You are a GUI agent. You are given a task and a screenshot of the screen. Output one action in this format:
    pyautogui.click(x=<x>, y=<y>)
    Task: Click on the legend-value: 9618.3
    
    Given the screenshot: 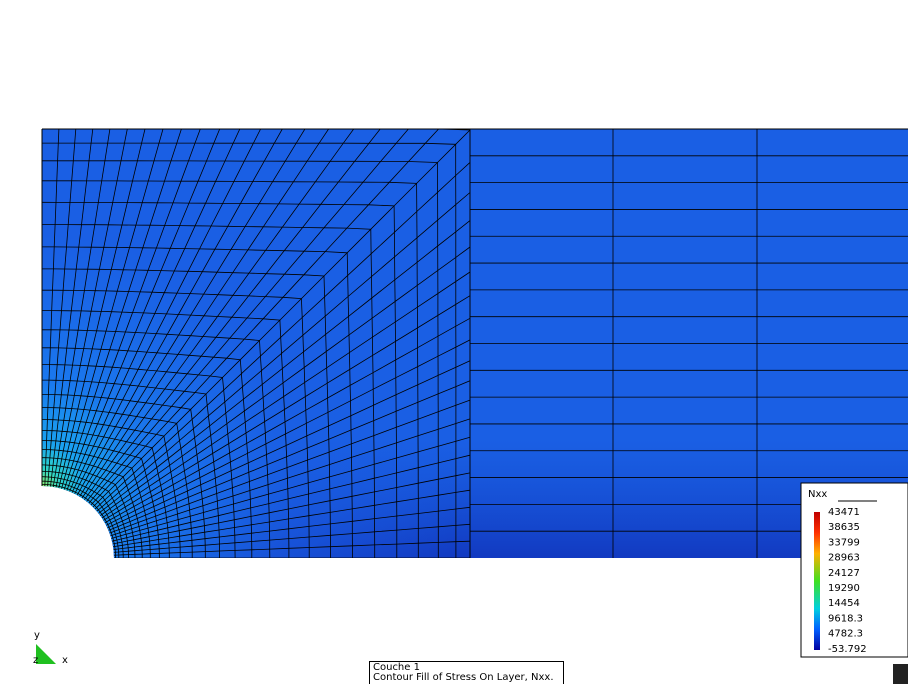 What is the action you would take?
    pyautogui.click(x=845, y=618)
    